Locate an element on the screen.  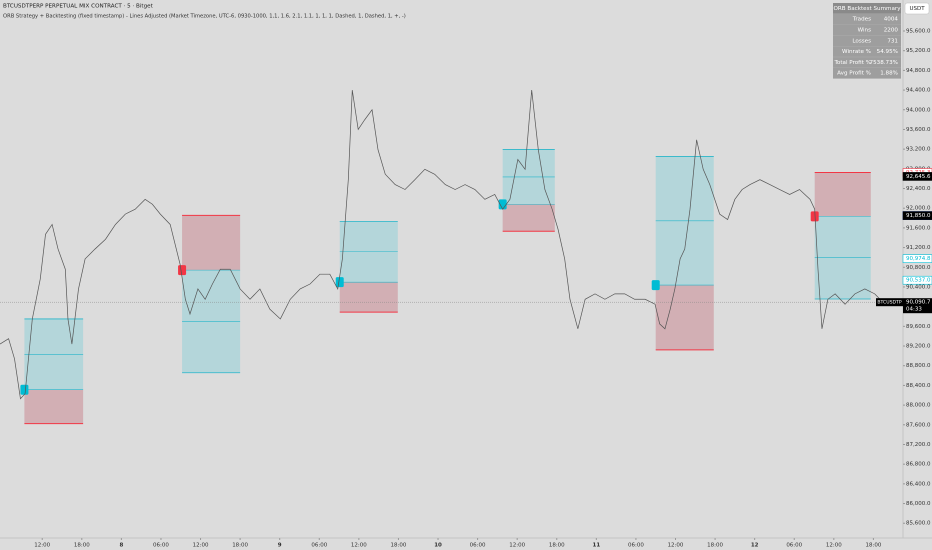
table-value: 7538.73% is located at coordinates (884, 63).